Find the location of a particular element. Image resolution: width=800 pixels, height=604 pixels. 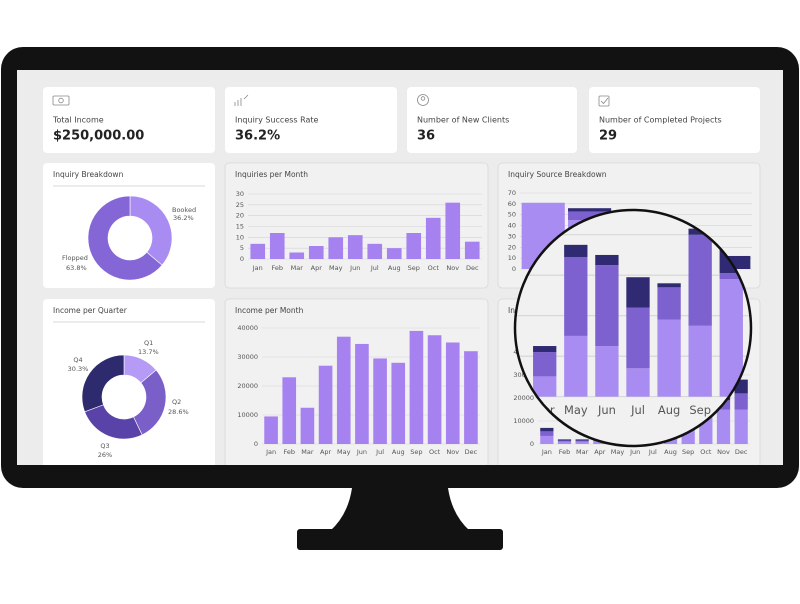

y-tick-label: 30 is located at coordinates (240, 194).